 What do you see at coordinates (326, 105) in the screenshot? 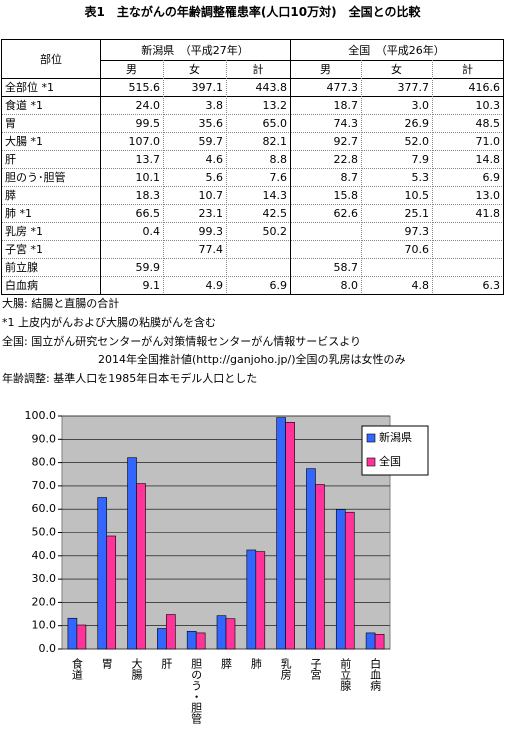
I see `value-cell: 18.7` at bounding box center [326, 105].